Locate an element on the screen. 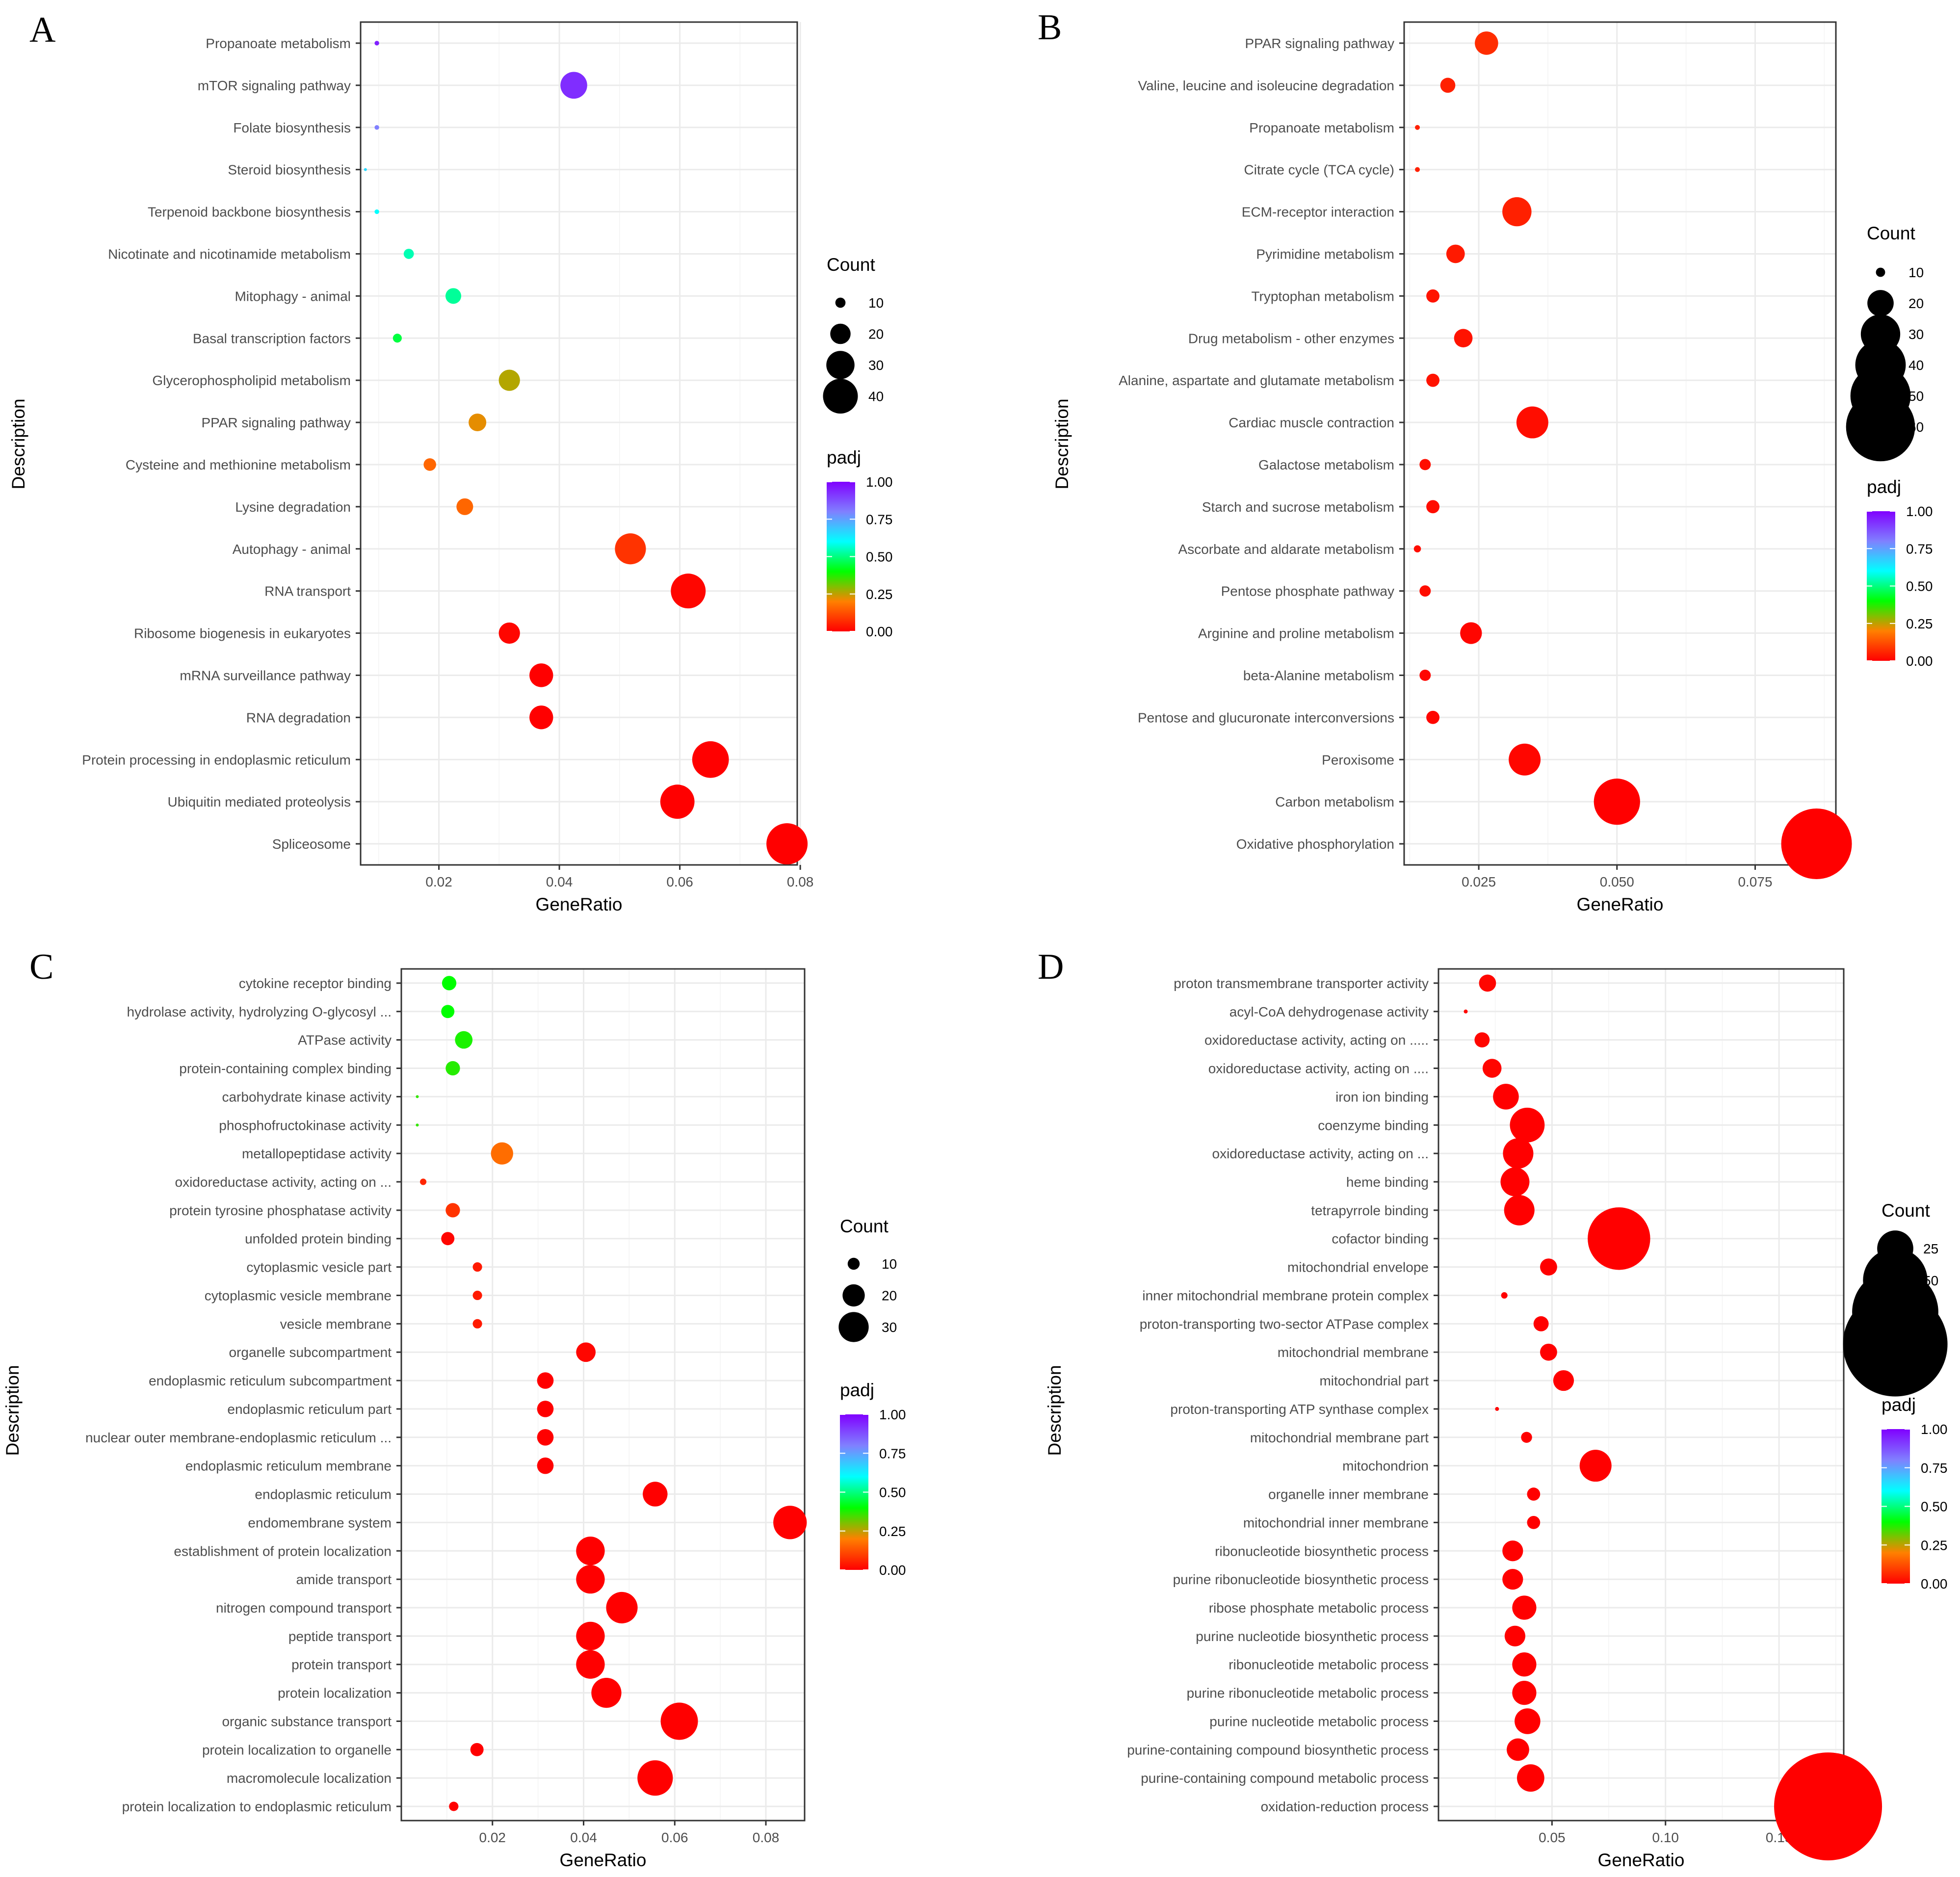 Image resolution: width=1960 pixels, height=1877 pixels. category-label: Starch and sucrose metabolism is located at coordinates (1298, 507).